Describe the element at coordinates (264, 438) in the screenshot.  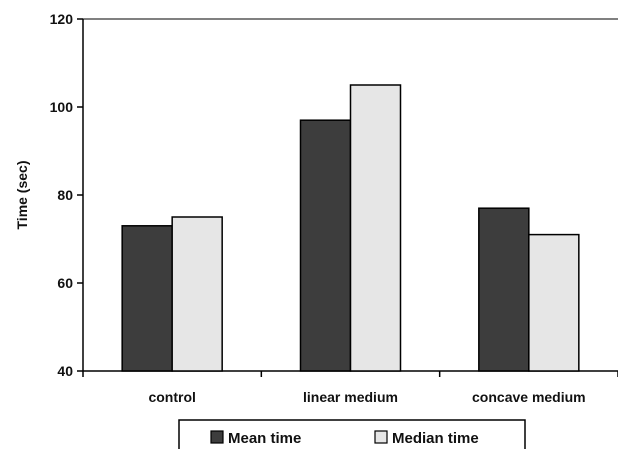
I see `legend-label: Mean time` at that location.